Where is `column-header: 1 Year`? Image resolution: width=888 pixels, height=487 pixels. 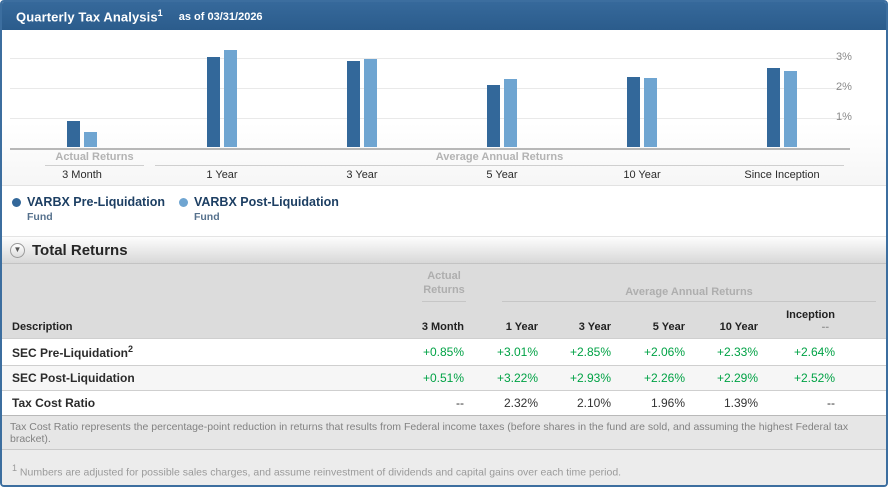
column-header: 1 Year is located at coordinates (503, 319).